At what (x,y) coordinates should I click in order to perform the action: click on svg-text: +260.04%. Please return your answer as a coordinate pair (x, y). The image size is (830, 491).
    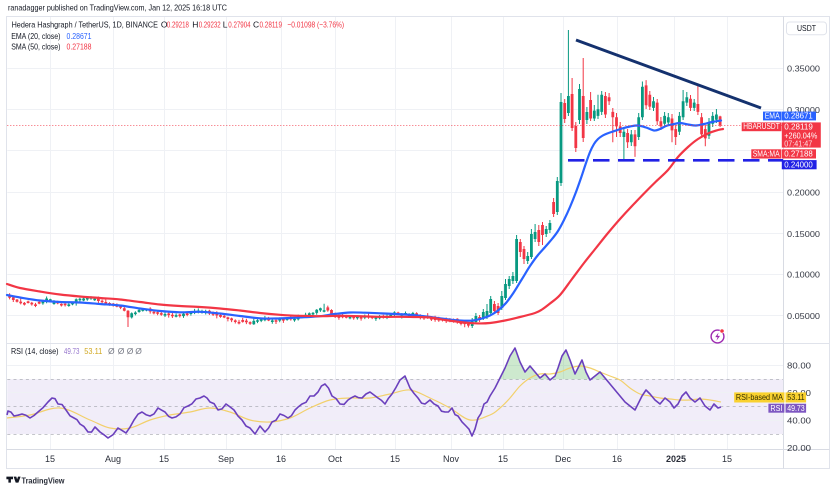
    Looking at the image, I should click on (800, 135).